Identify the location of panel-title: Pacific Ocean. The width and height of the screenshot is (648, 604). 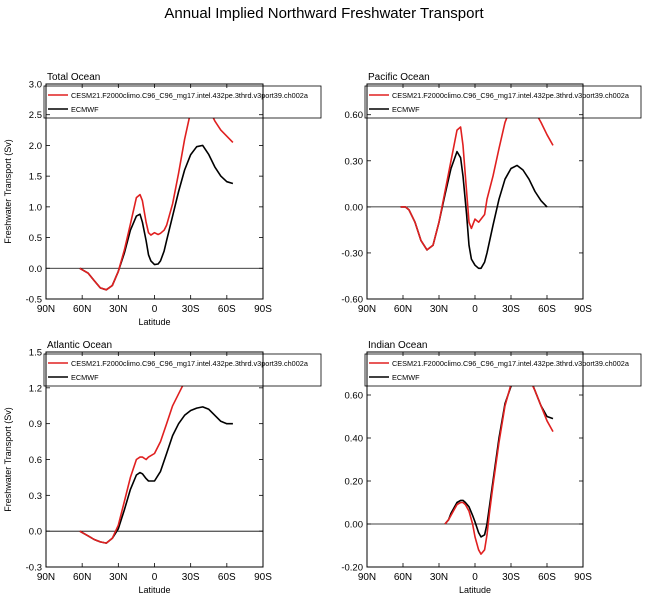
(399, 77).